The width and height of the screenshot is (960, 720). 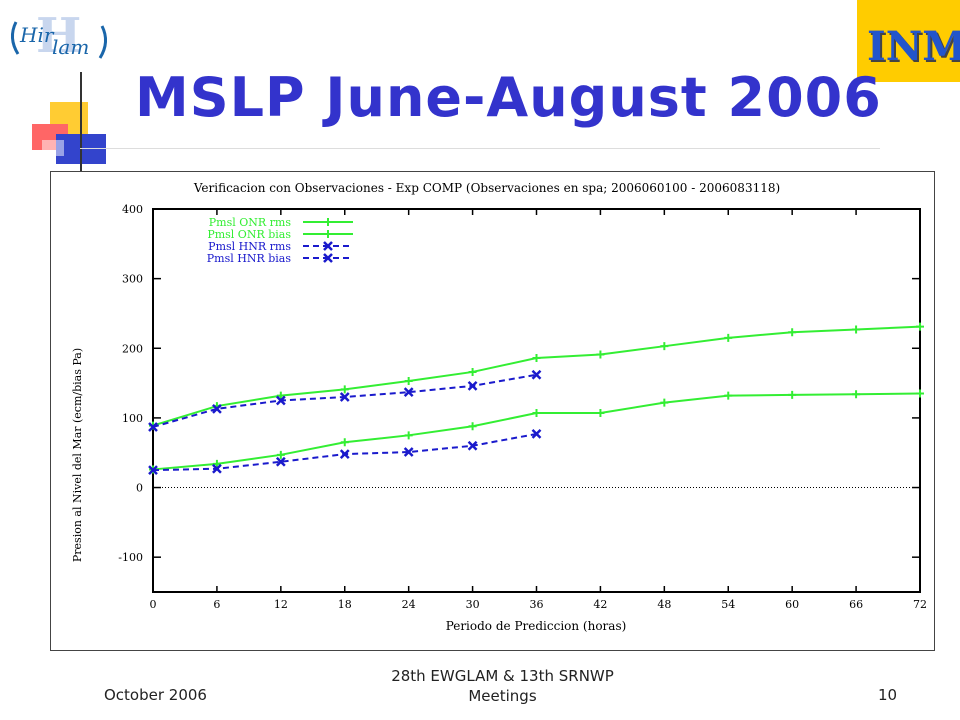 What do you see at coordinates (132, 418) in the screenshot?
I see `y-tick-label: 100` at bounding box center [132, 418].